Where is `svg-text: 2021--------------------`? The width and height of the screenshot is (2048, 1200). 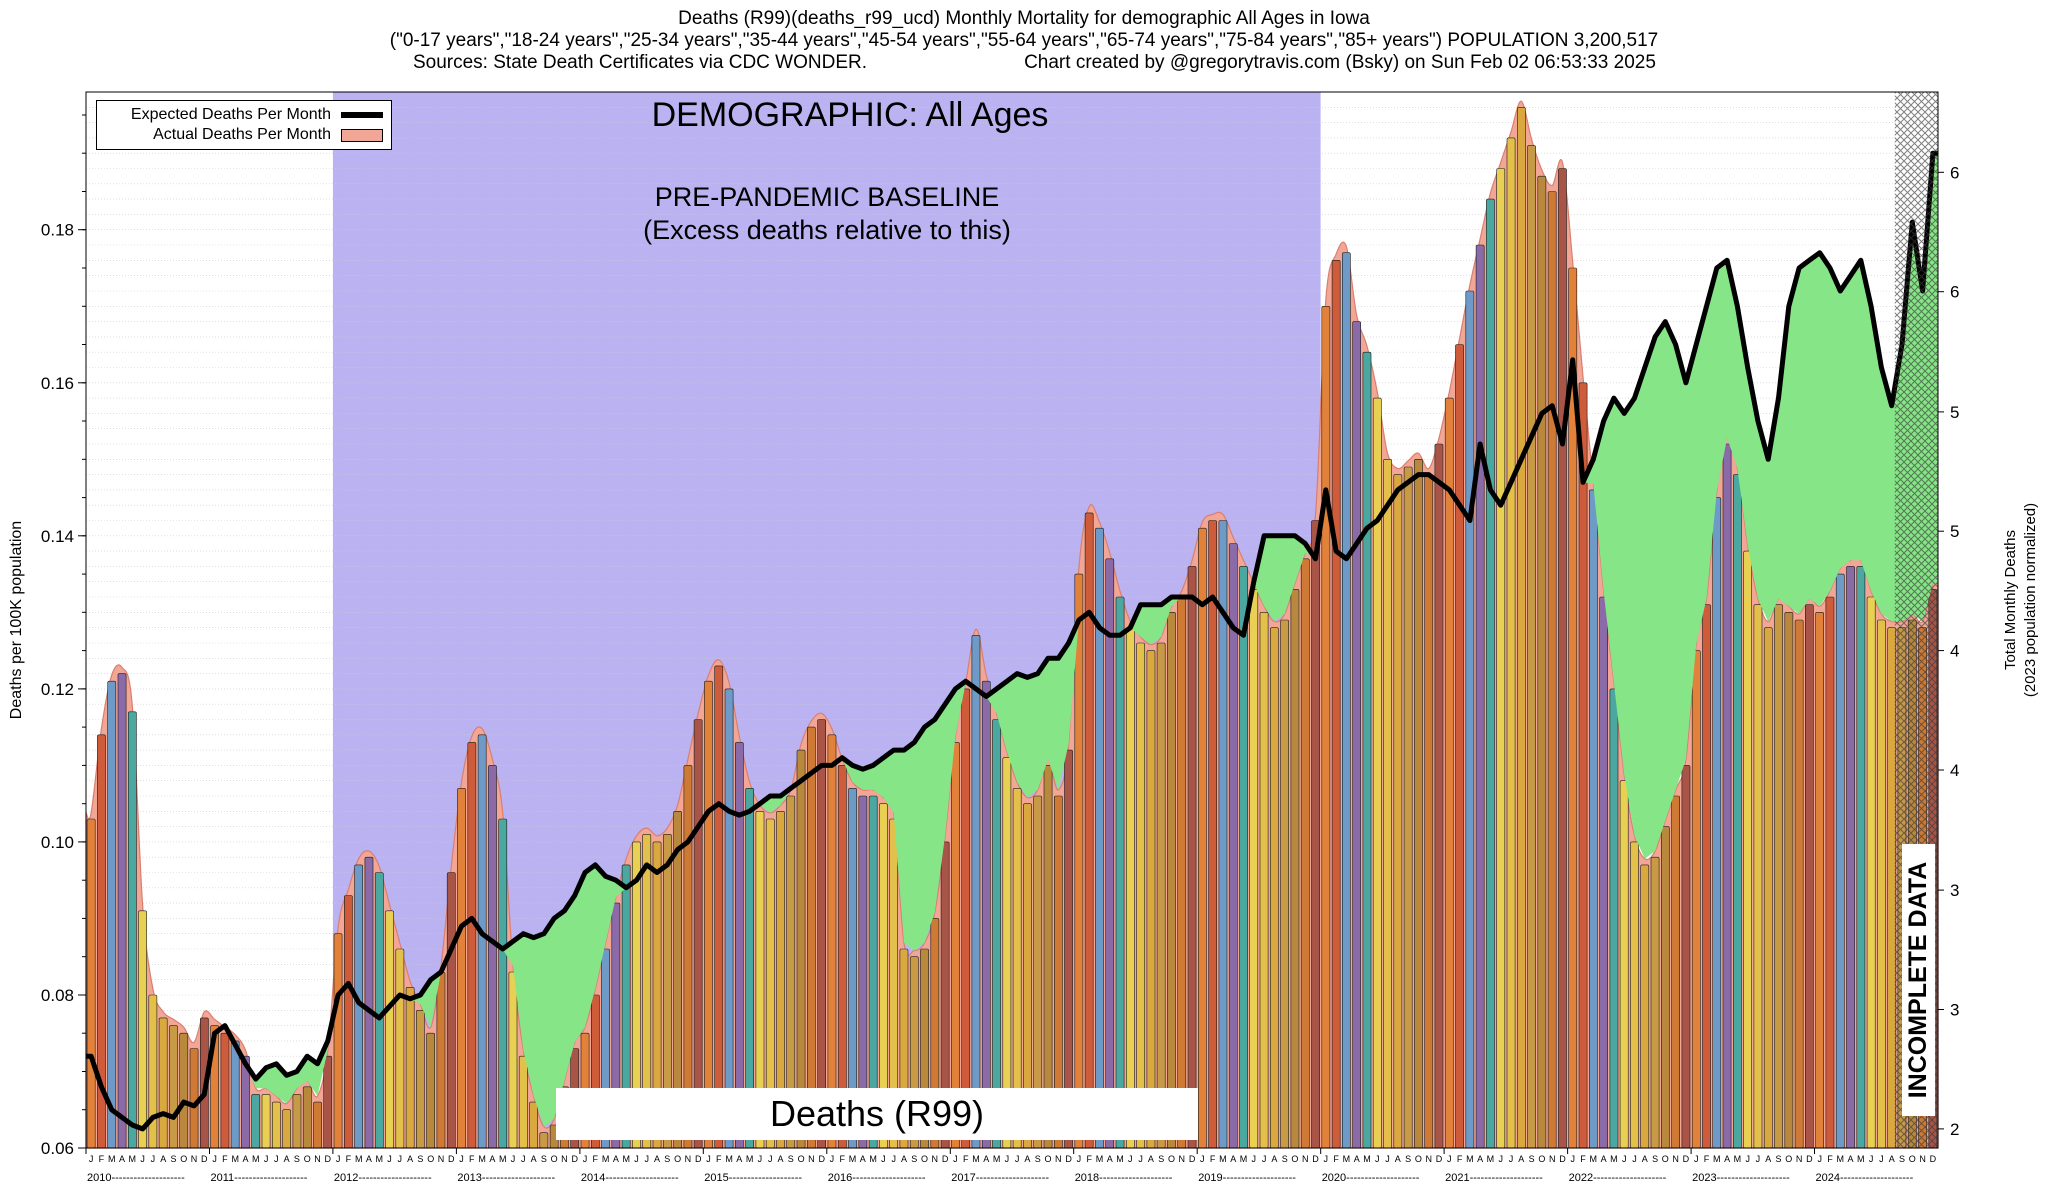
svg-text: 2021-------------------- is located at coordinates (1494, 1178).